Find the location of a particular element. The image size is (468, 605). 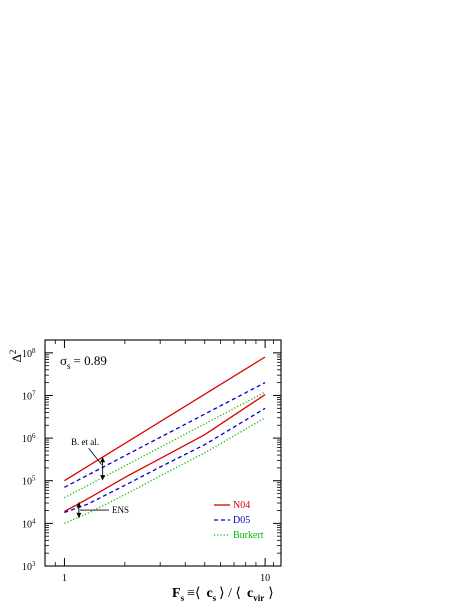

annotation-ens-arrow-head-down is located at coordinates (79, 515).